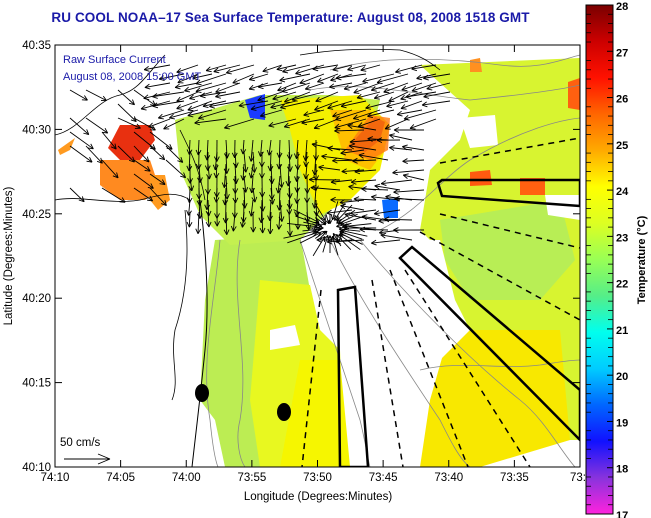 Image resolution: width=651 pixels, height=518 pixels. What do you see at coordinates (370, 59) in the screenshot?
I see `long-island-shore` at bounding box center [370, 59].